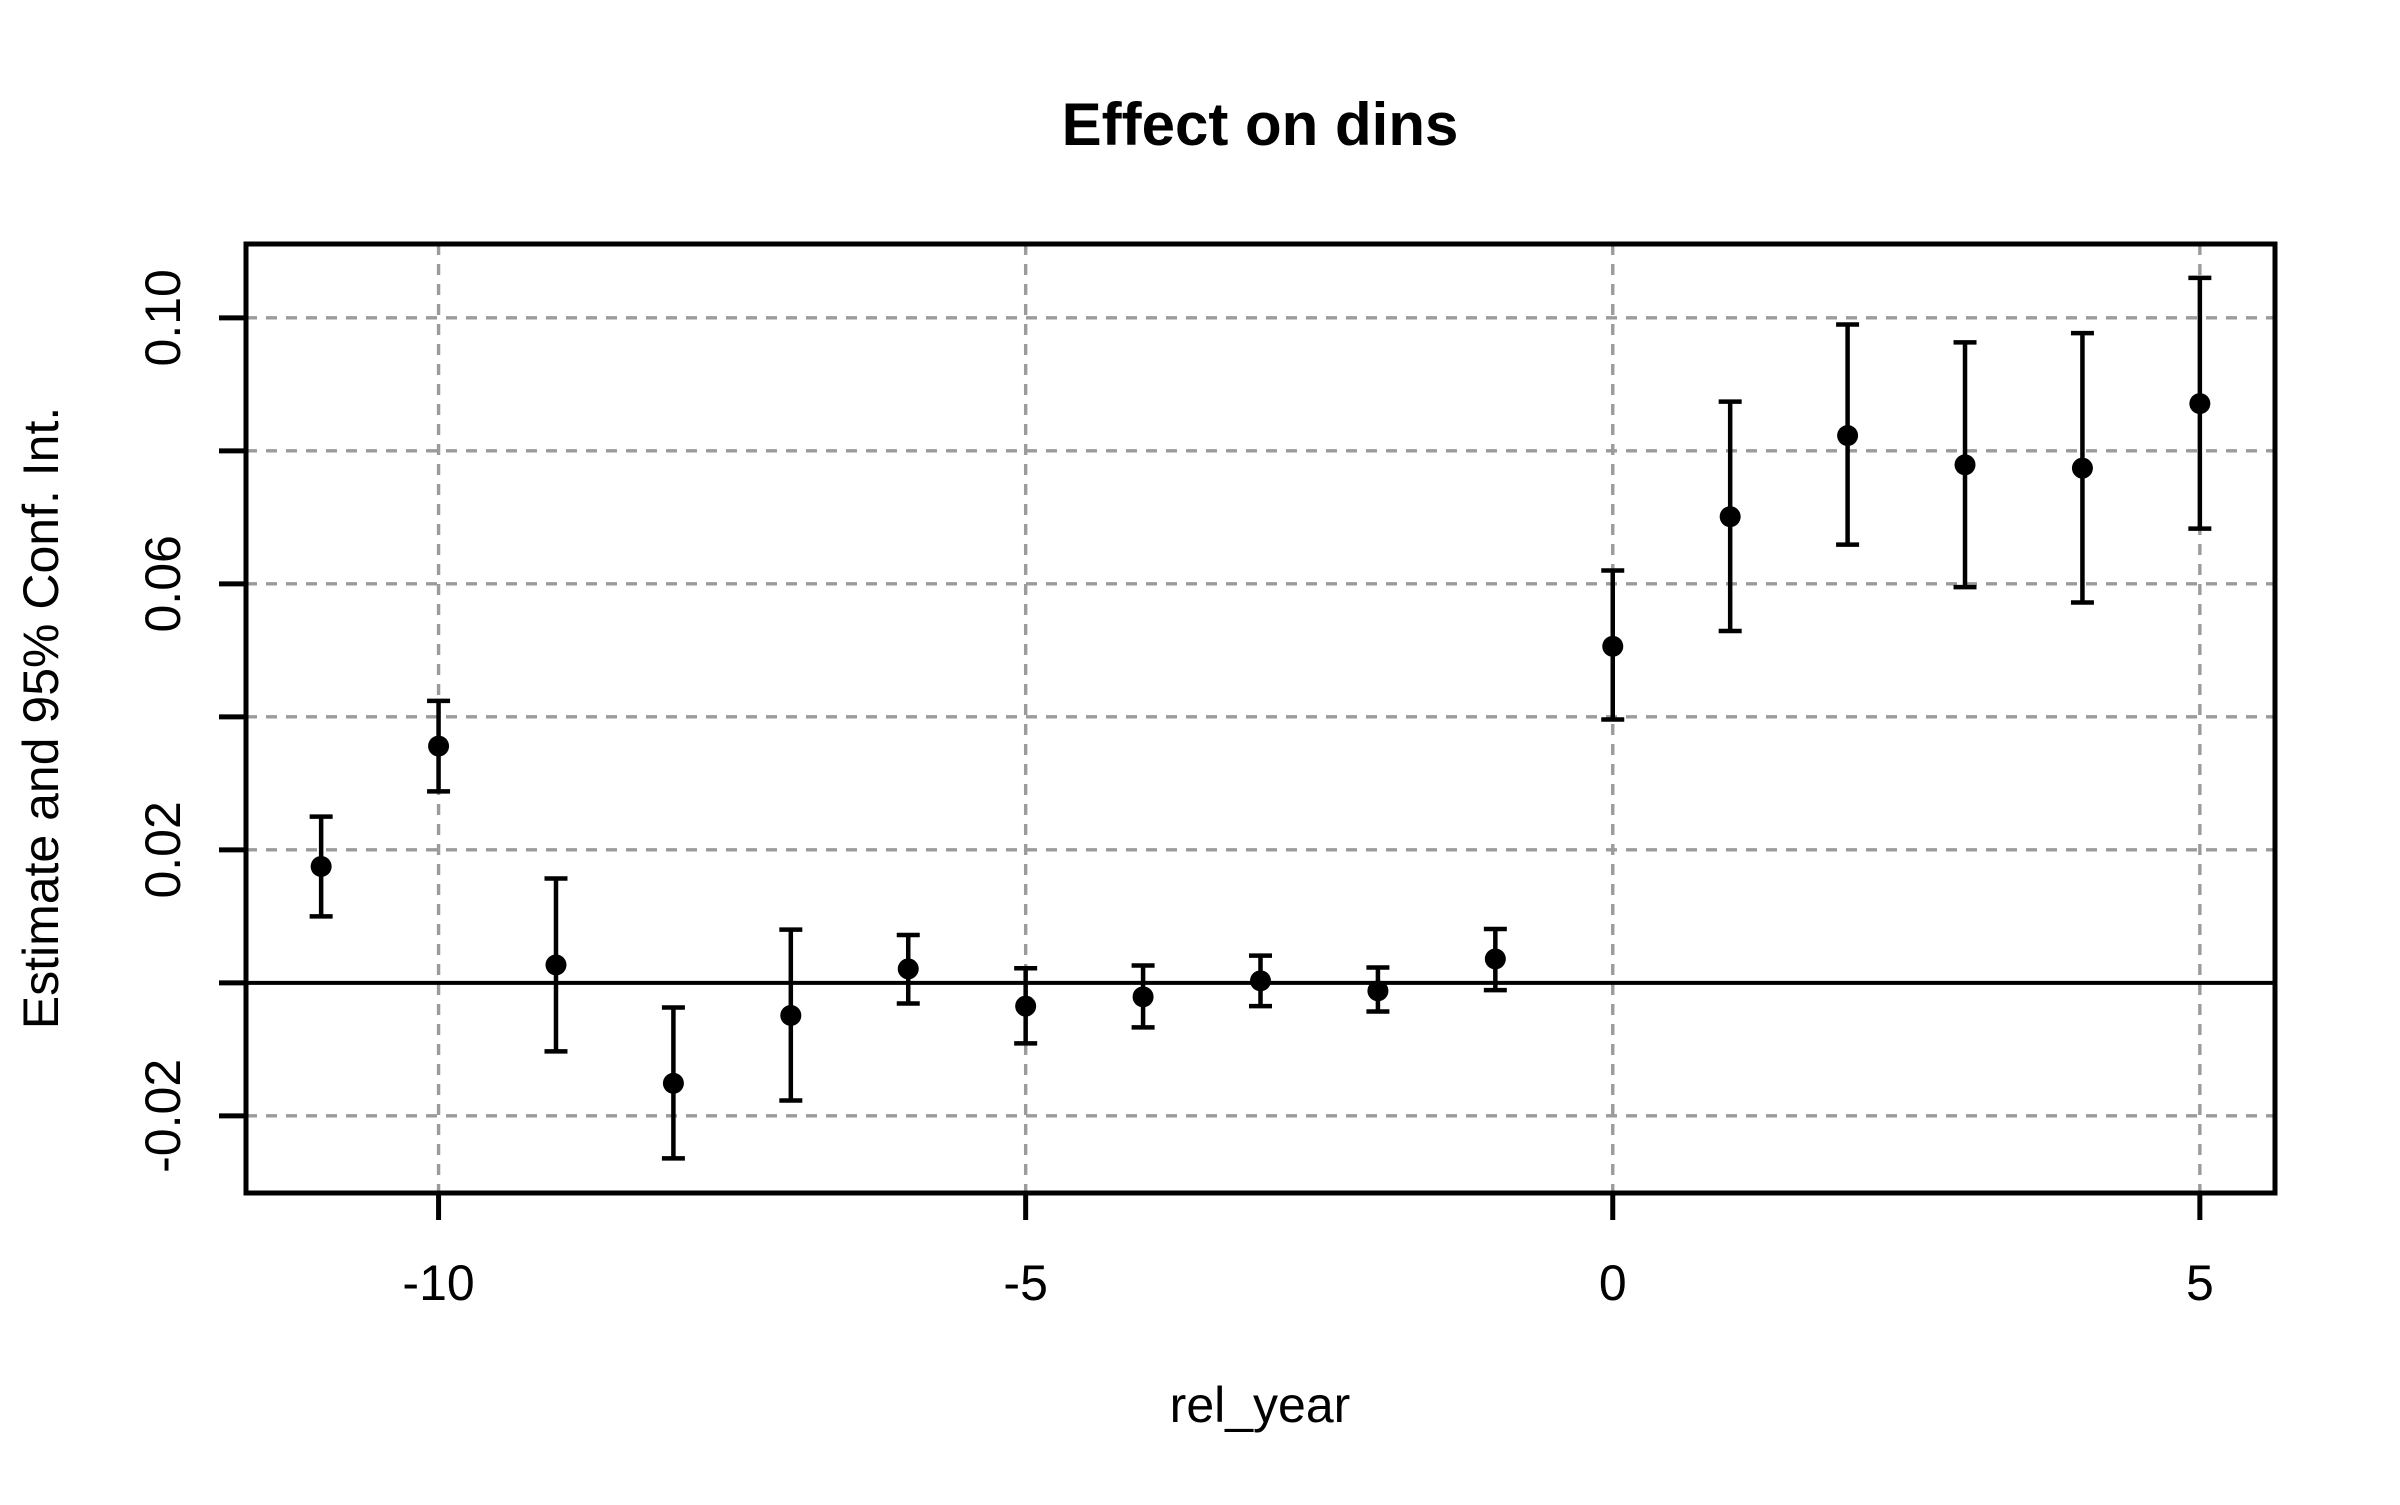 This screenshot has width=2400, height=1505. I want to click on y-tick-label: 0.02, so click(163, 849).